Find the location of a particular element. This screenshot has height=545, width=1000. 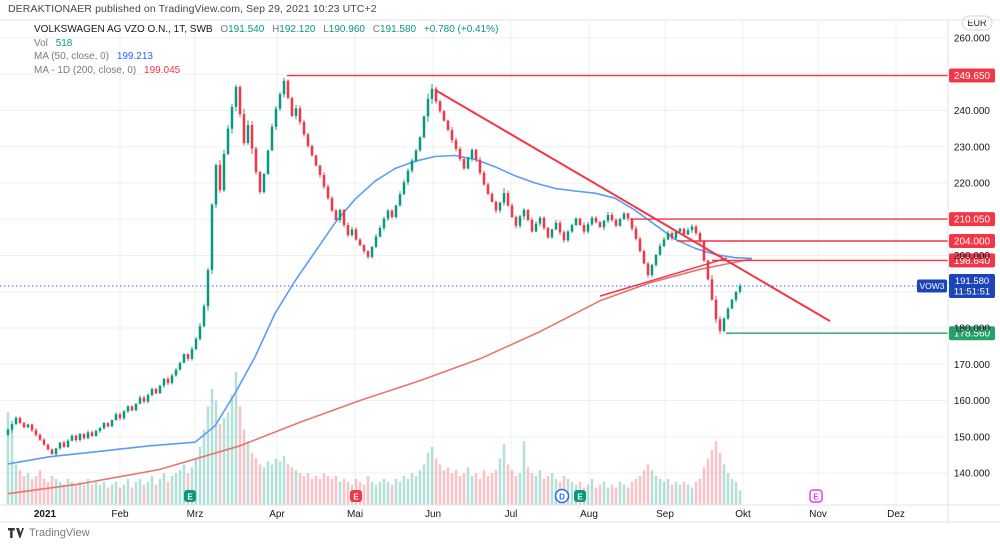

svg-text: Okt is located at coordinates (743, 514).